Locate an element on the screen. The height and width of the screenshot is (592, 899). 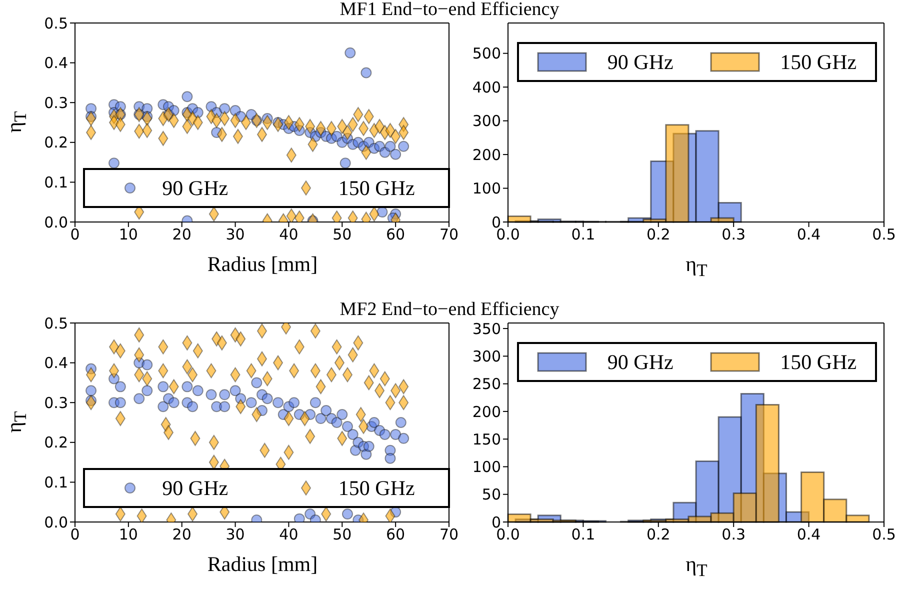
y-tick-label: 400 is located at coordinates (486, 87).